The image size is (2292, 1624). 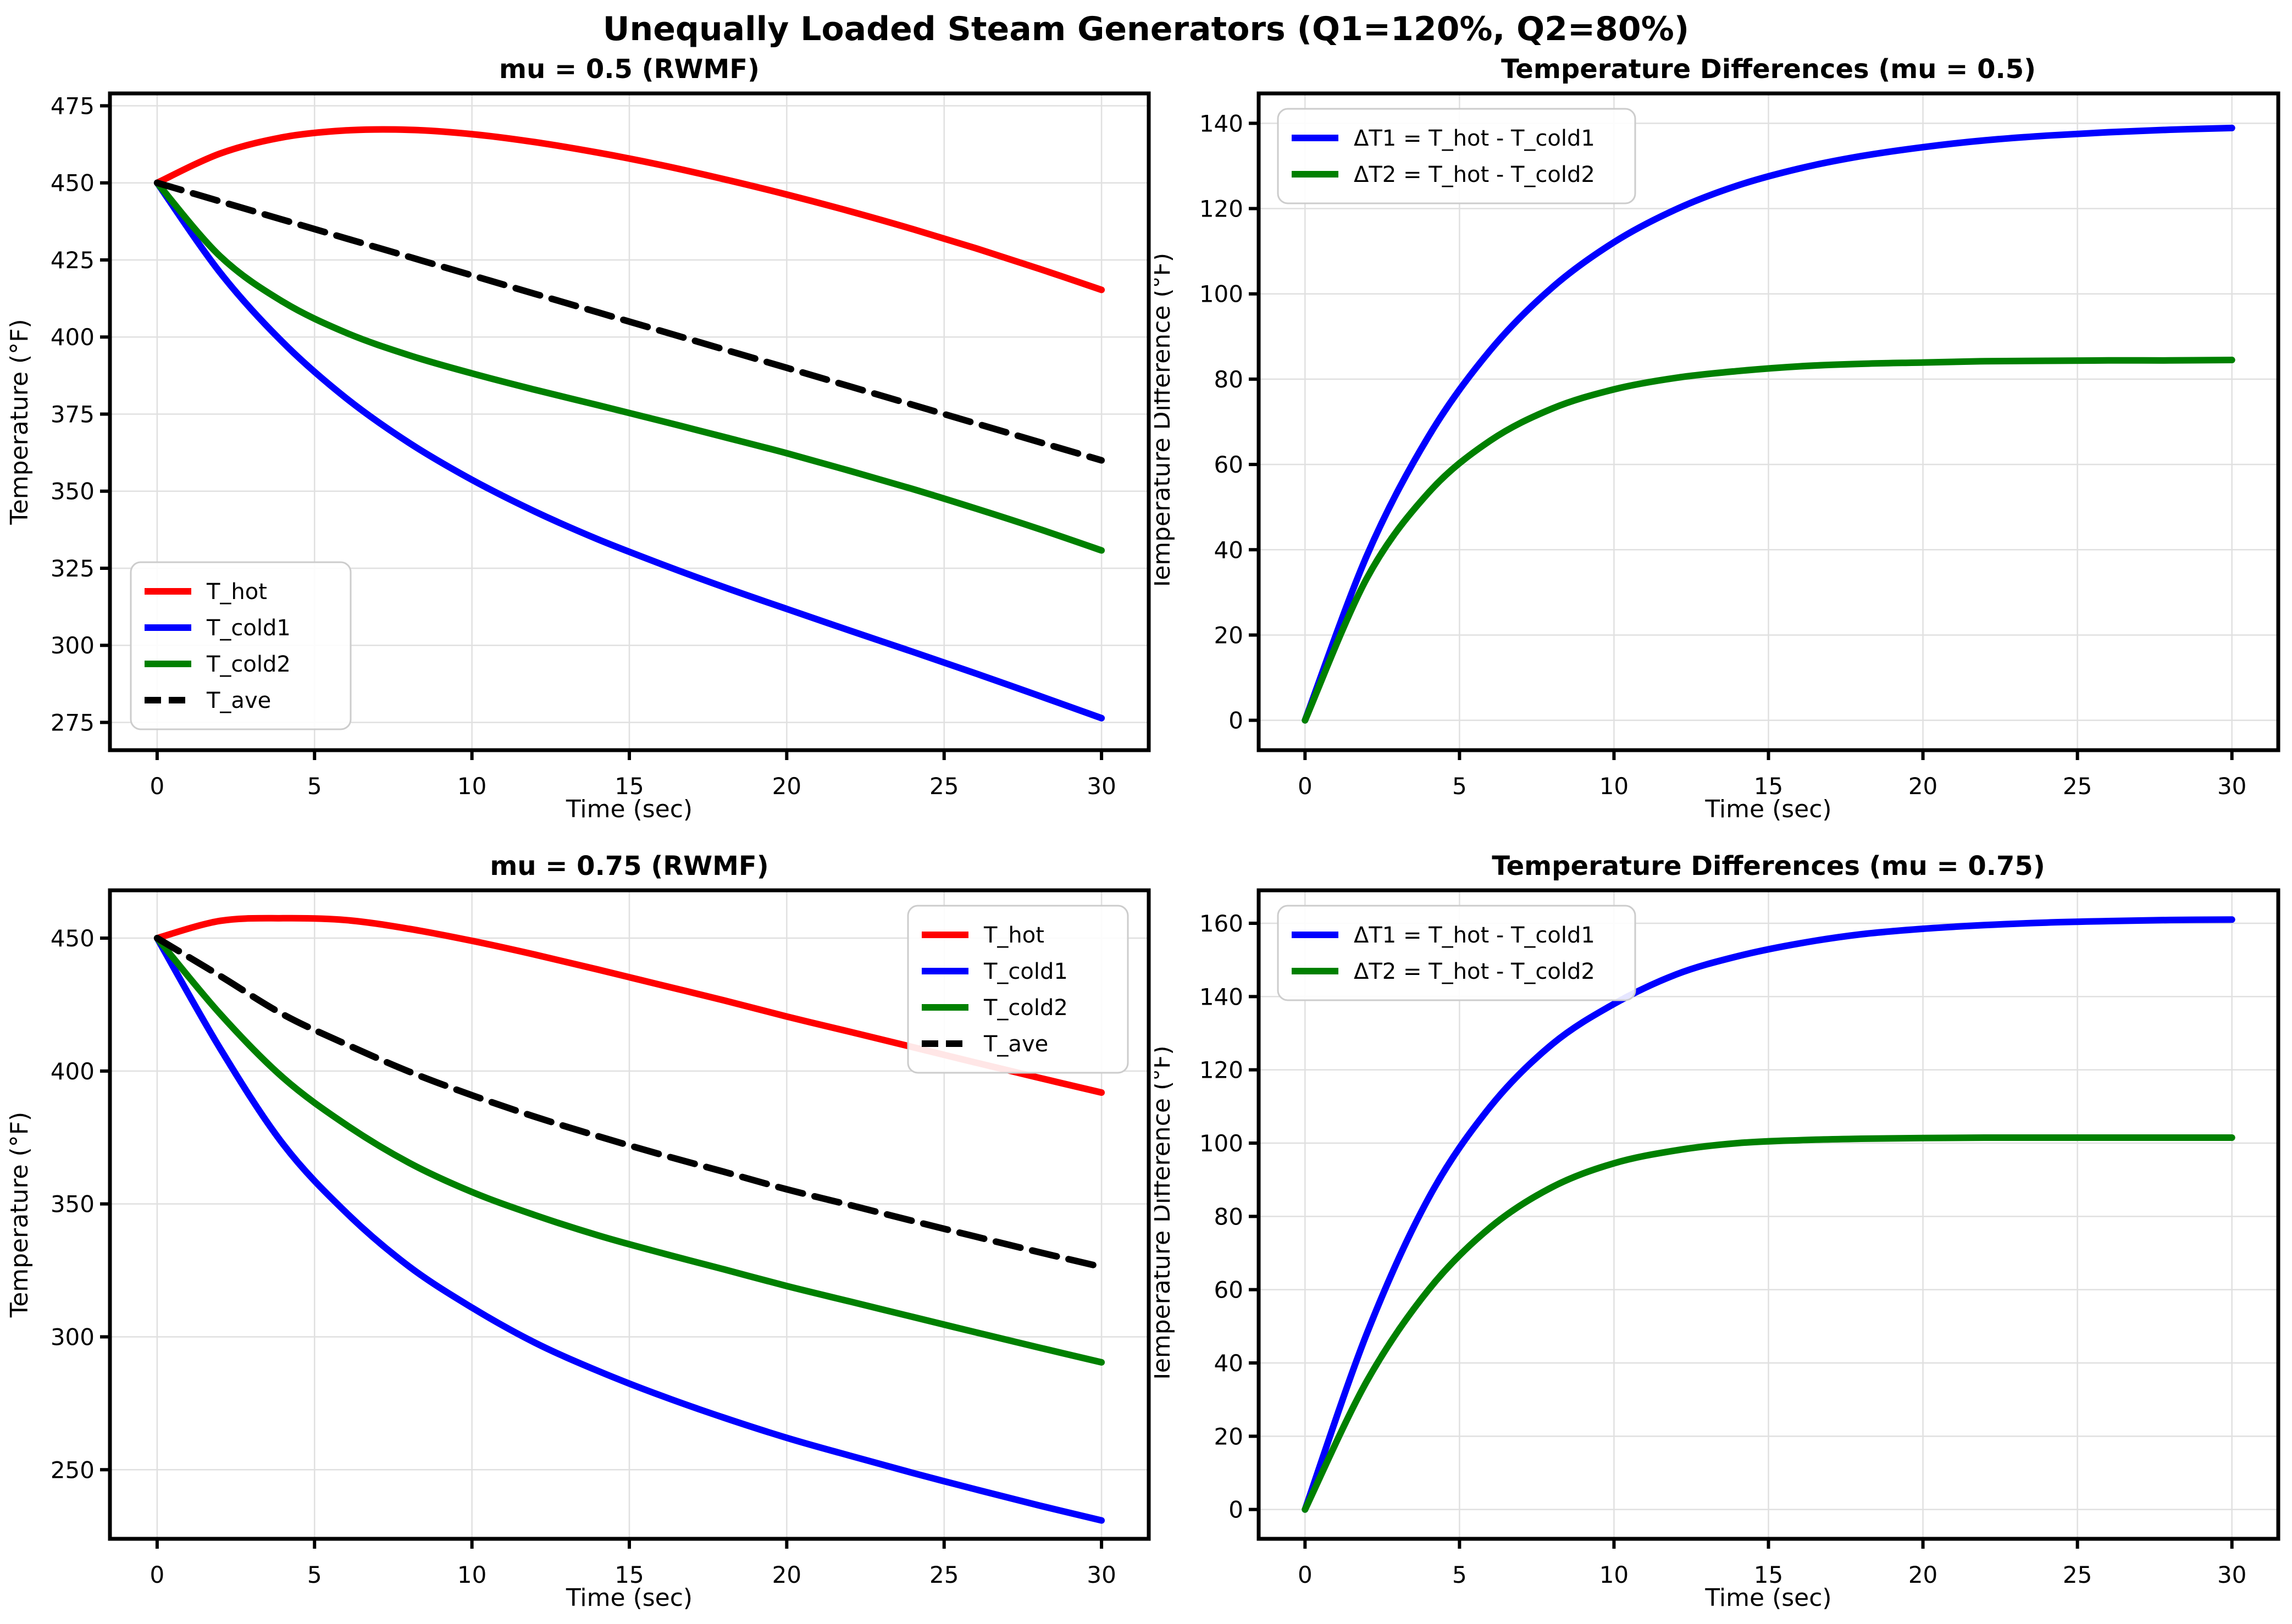 I want to click on legend-item-t-hot: T_hot, so click(x=206, y=592).